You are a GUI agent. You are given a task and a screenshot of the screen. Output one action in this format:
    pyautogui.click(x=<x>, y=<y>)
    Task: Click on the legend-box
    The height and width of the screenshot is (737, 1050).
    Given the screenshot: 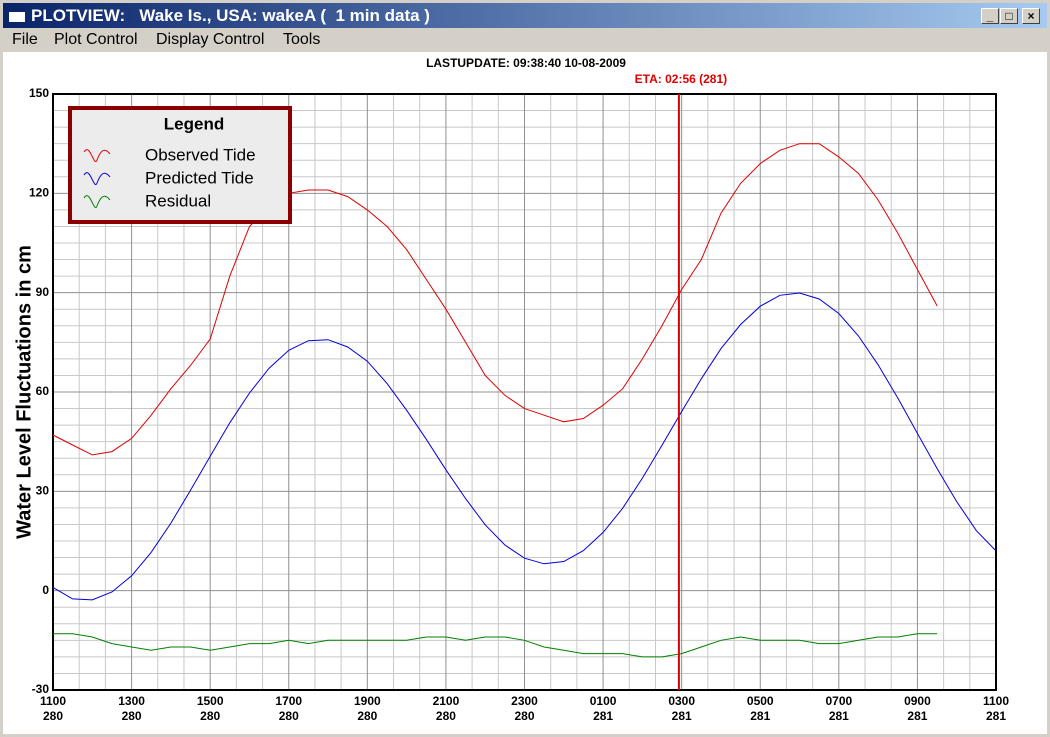 What is the action you would take?
    pyautogui.click(x=180, y=165)
    